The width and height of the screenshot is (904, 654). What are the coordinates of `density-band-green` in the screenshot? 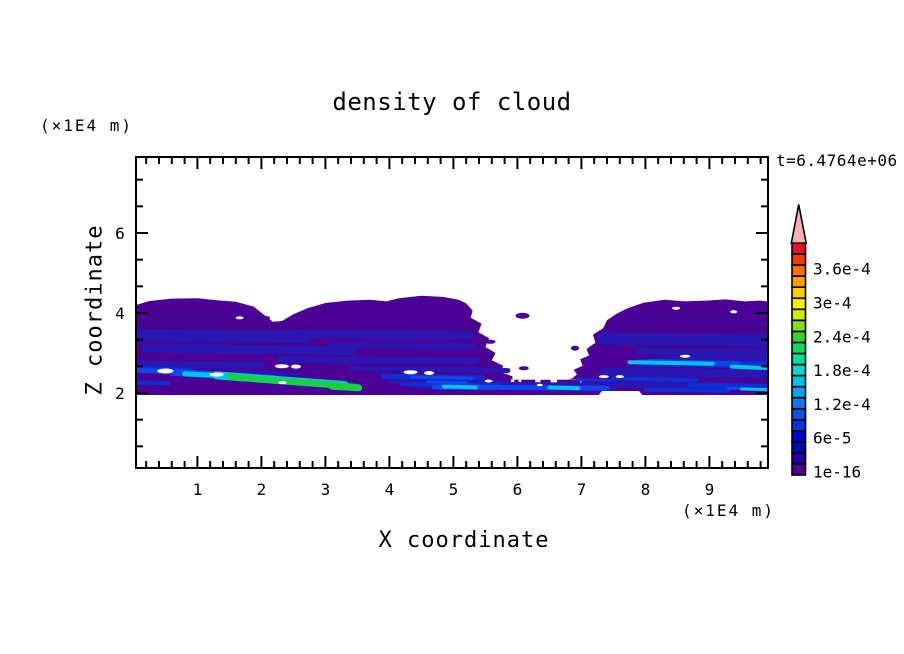 It's located at (345, 387).